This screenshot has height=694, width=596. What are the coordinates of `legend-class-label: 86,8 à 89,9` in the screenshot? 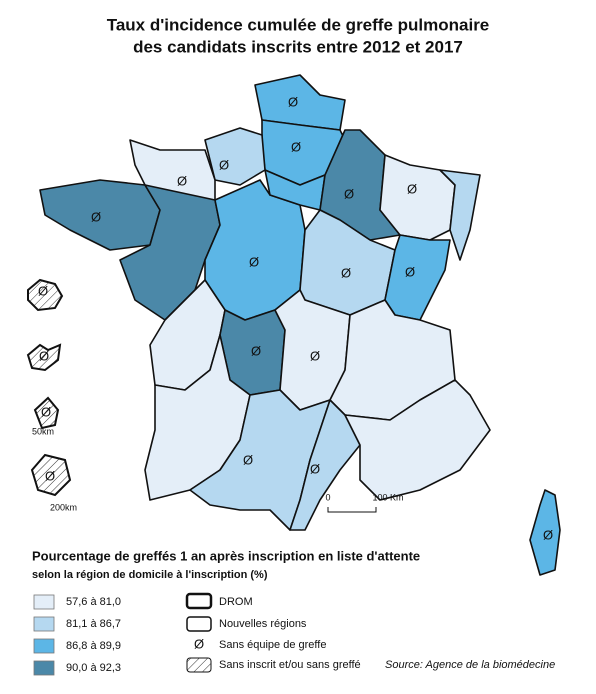 It's located at (93, 646).